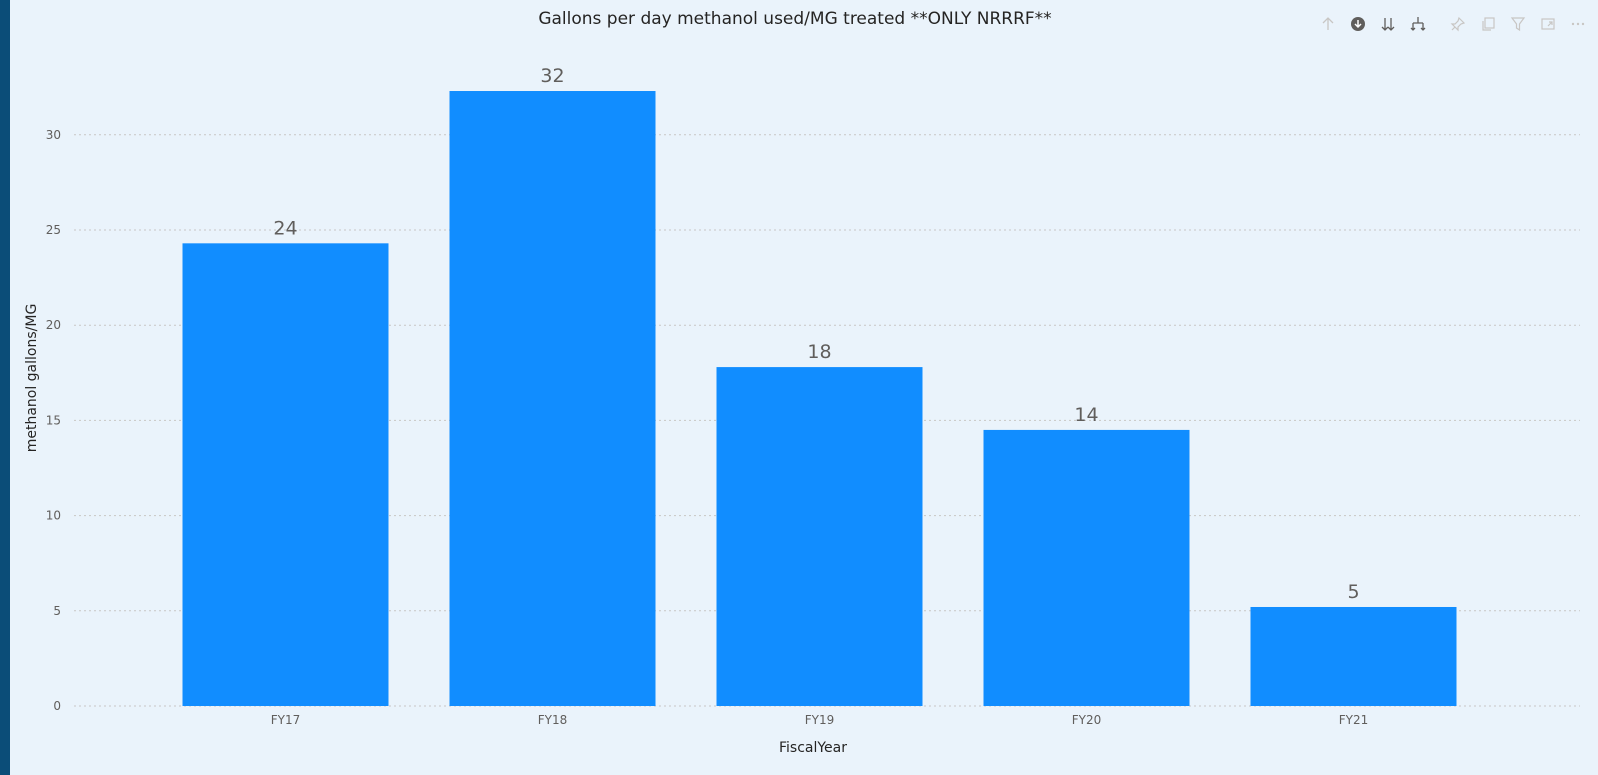  I want to click on next-level-icon, so click(1388, 24).